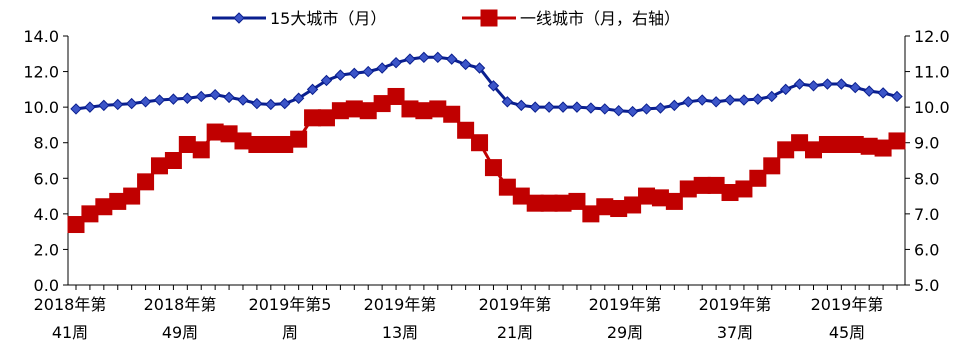  What do you see at coordinates (400, 332) in the screenshot?
I see `x-tick-label-line2: 13周` at bounding box center [400, 332].